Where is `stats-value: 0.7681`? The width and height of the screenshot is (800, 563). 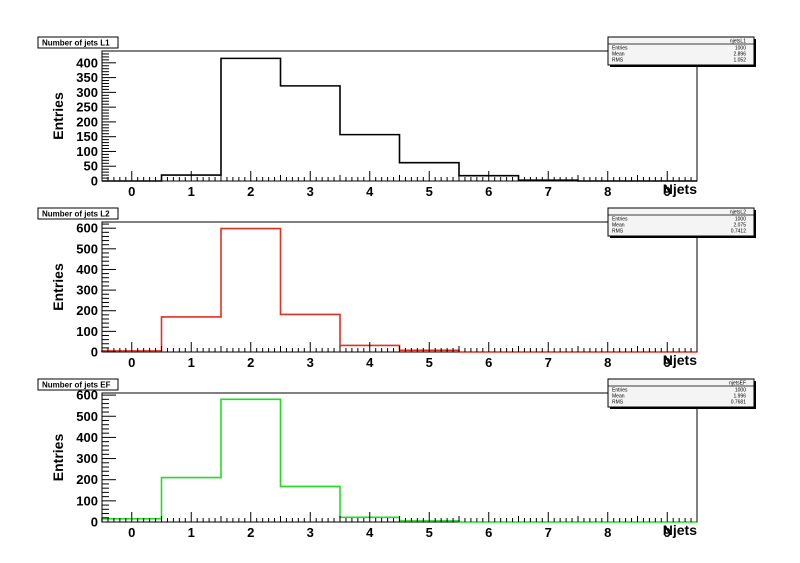 stats-value: 0.7681 is located at coordinates (739, 403).